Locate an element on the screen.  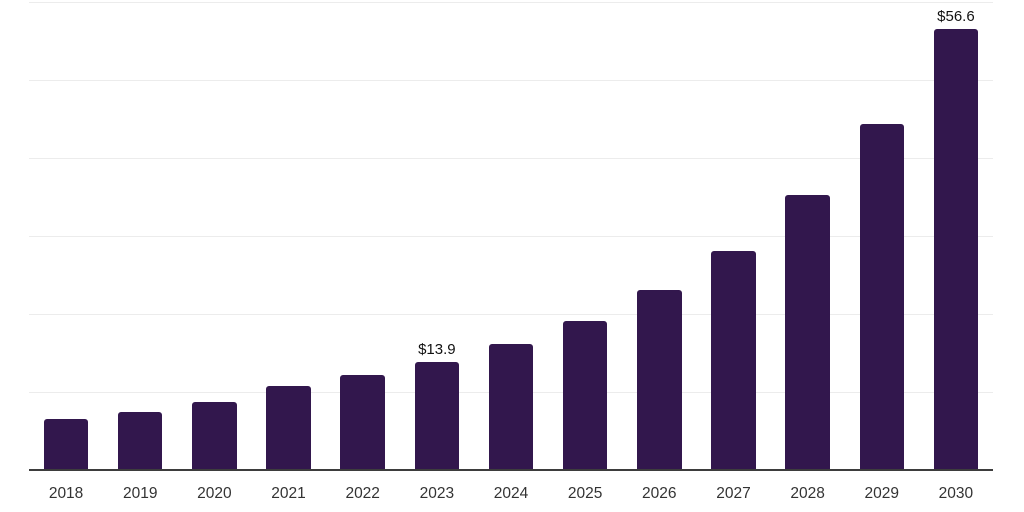
bar-2027 is located at coordinates (733, 360).